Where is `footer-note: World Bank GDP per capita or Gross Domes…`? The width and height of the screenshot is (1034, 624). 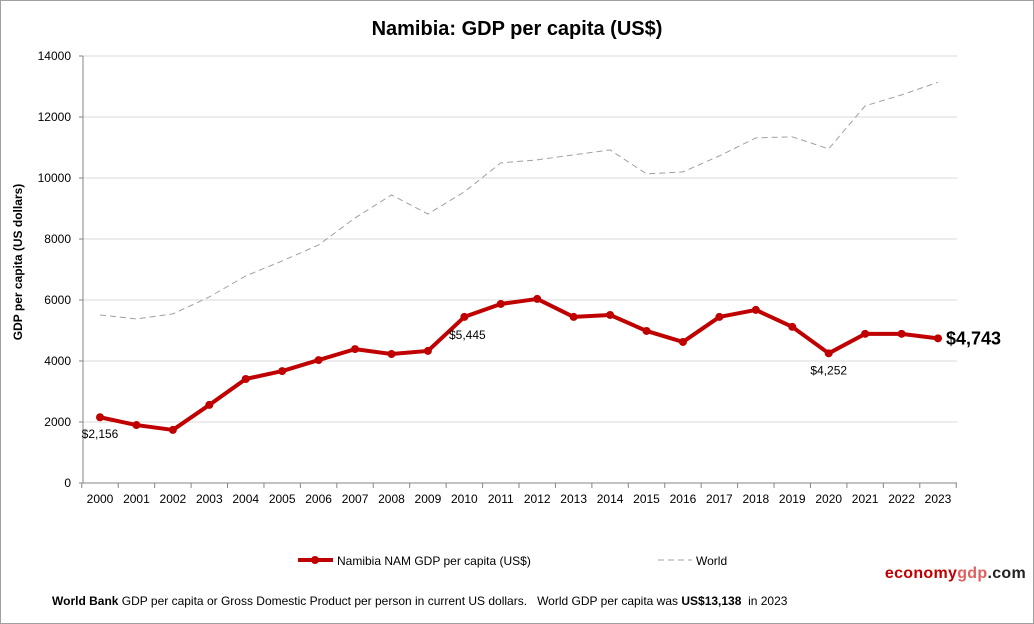 footer-note: World Bank GDP per capita or Gross Domes… is located at coordinates (419, 601).